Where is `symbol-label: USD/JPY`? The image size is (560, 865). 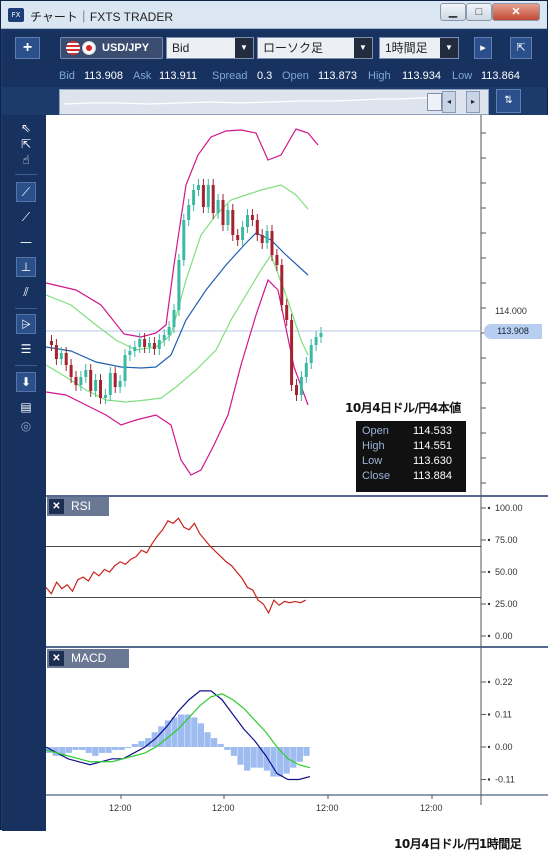 symbol-label: USD/JPY is located at coordinates (126, 48).